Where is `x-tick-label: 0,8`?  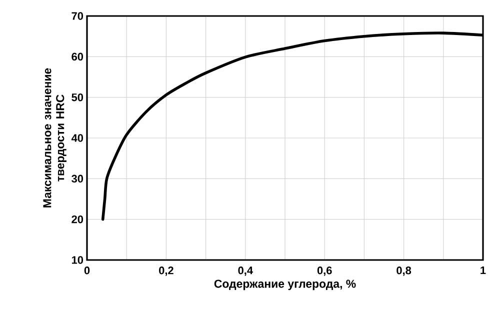 x-tick-label: 0,8 is located at coordinates (404, 271).